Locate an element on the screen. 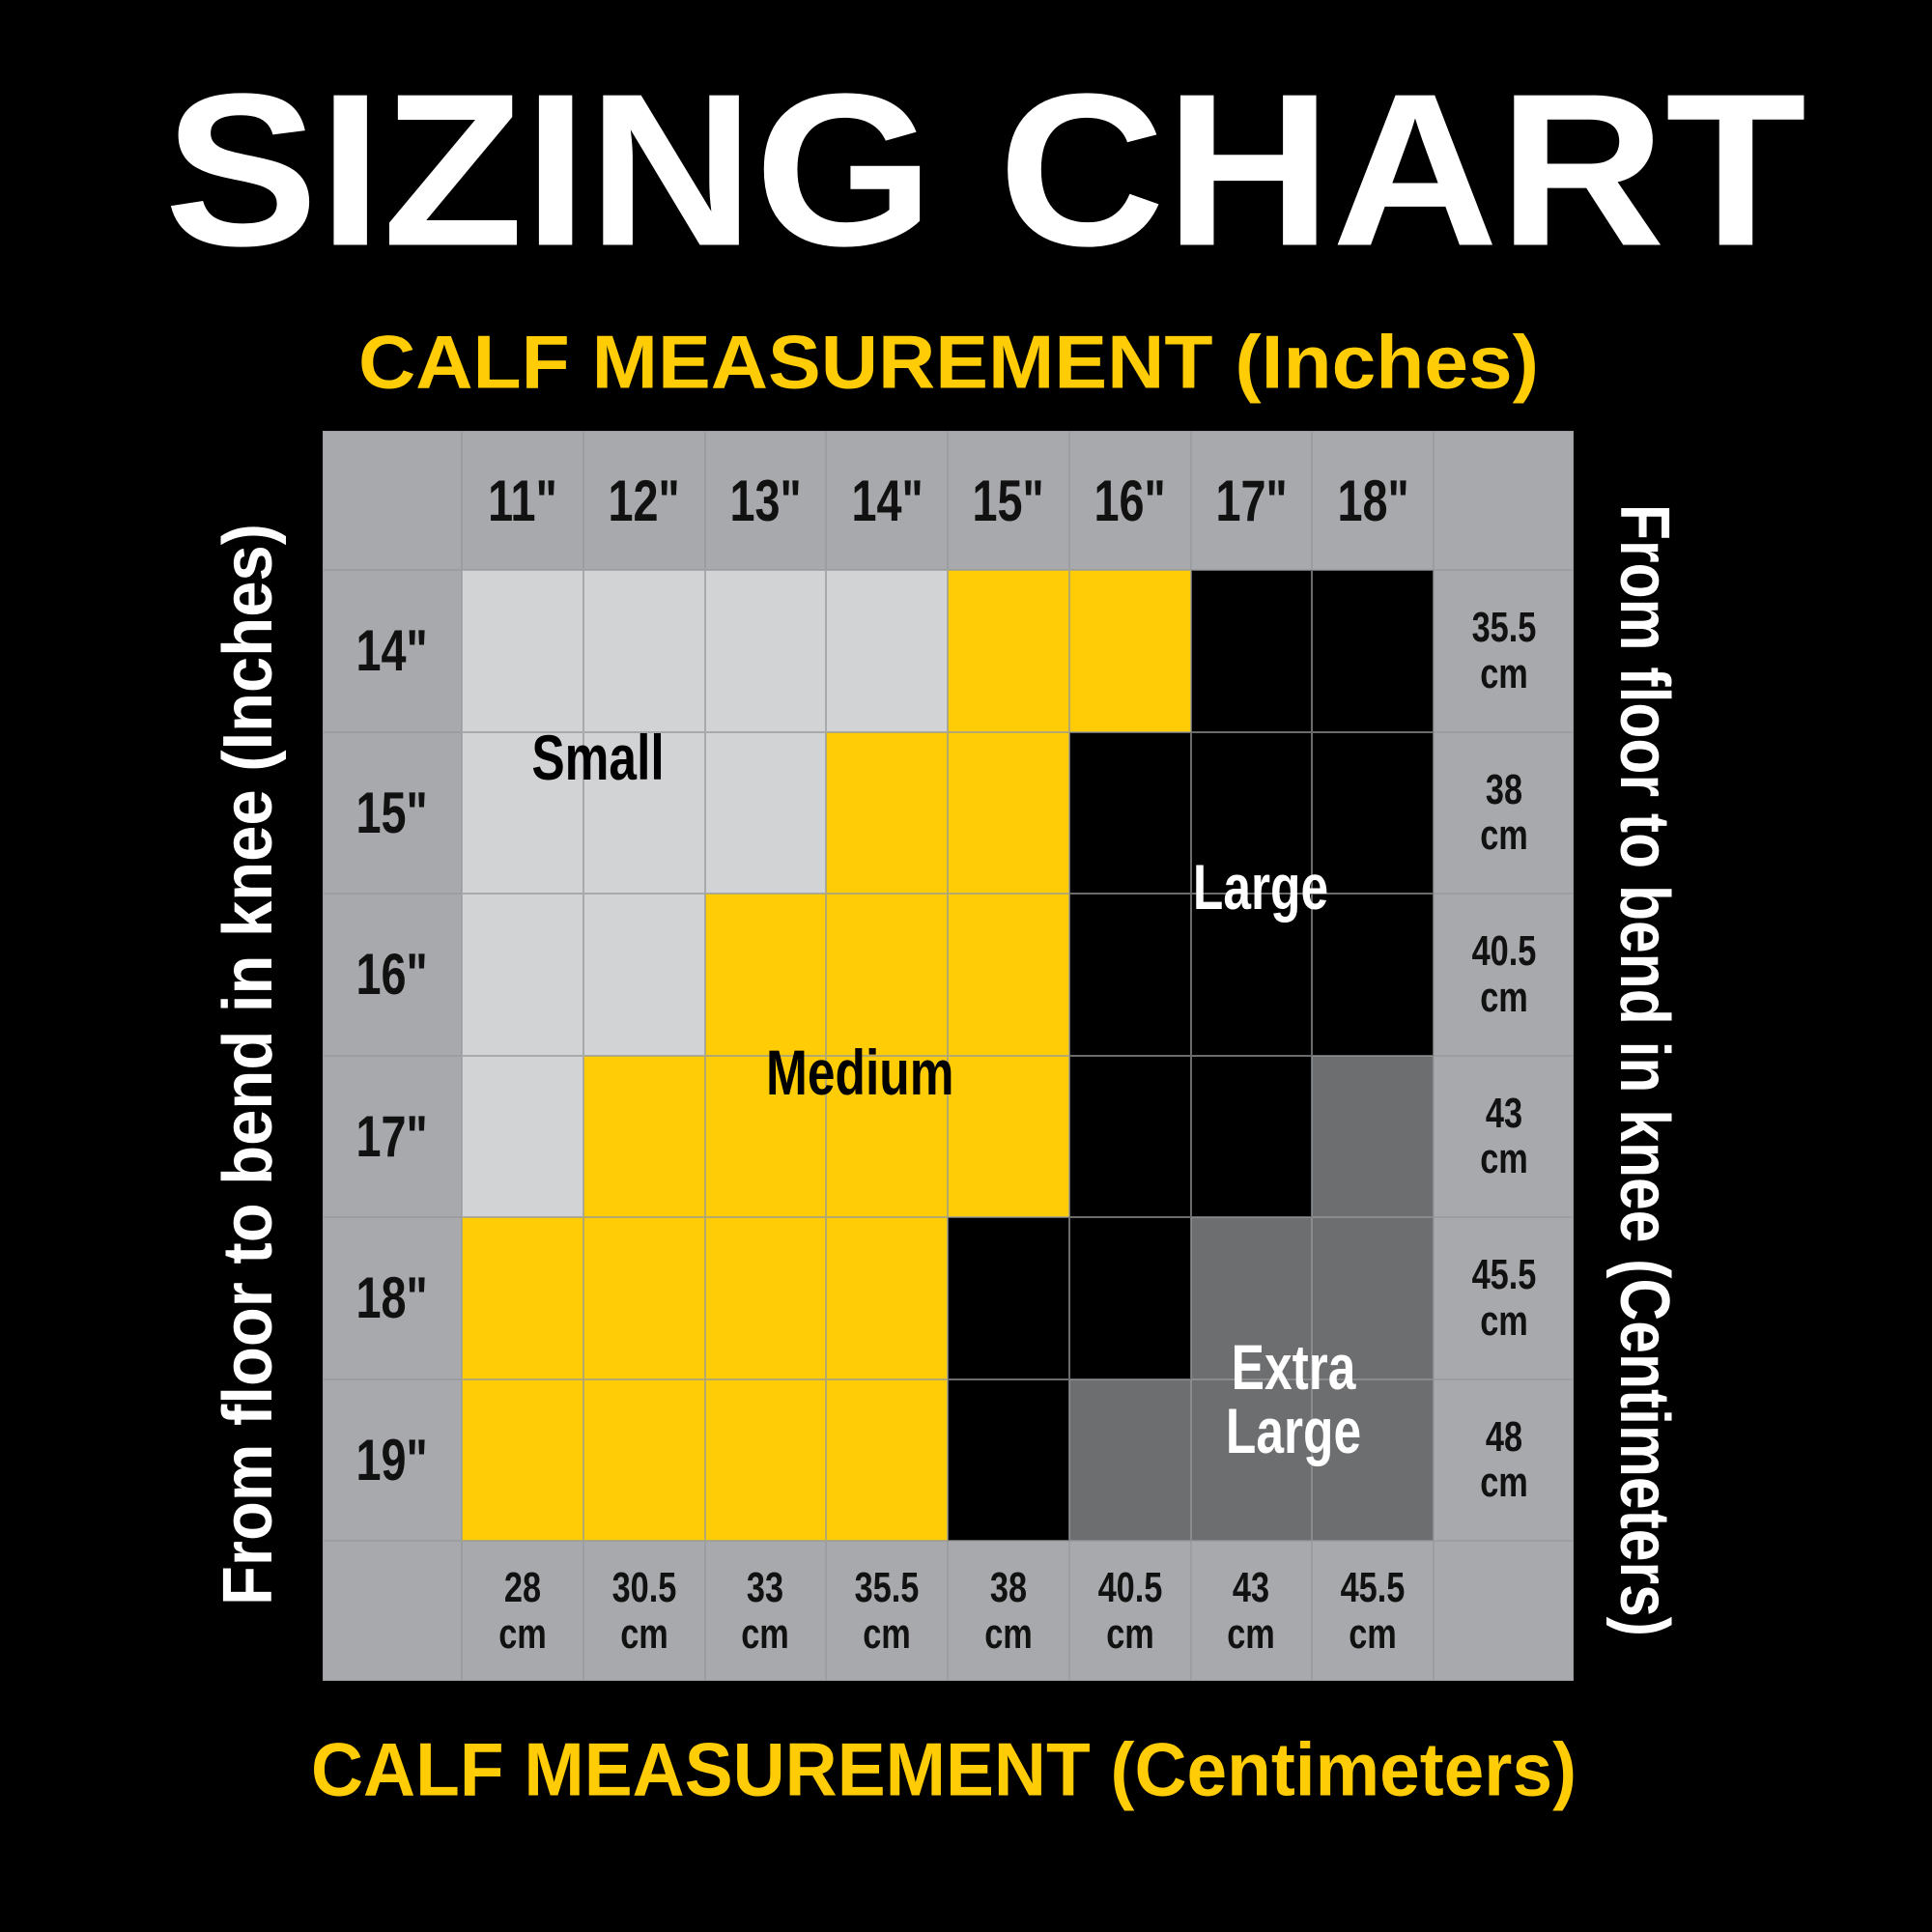  row-header-cm: 48 cm is located at coordinates (1504, 1460).